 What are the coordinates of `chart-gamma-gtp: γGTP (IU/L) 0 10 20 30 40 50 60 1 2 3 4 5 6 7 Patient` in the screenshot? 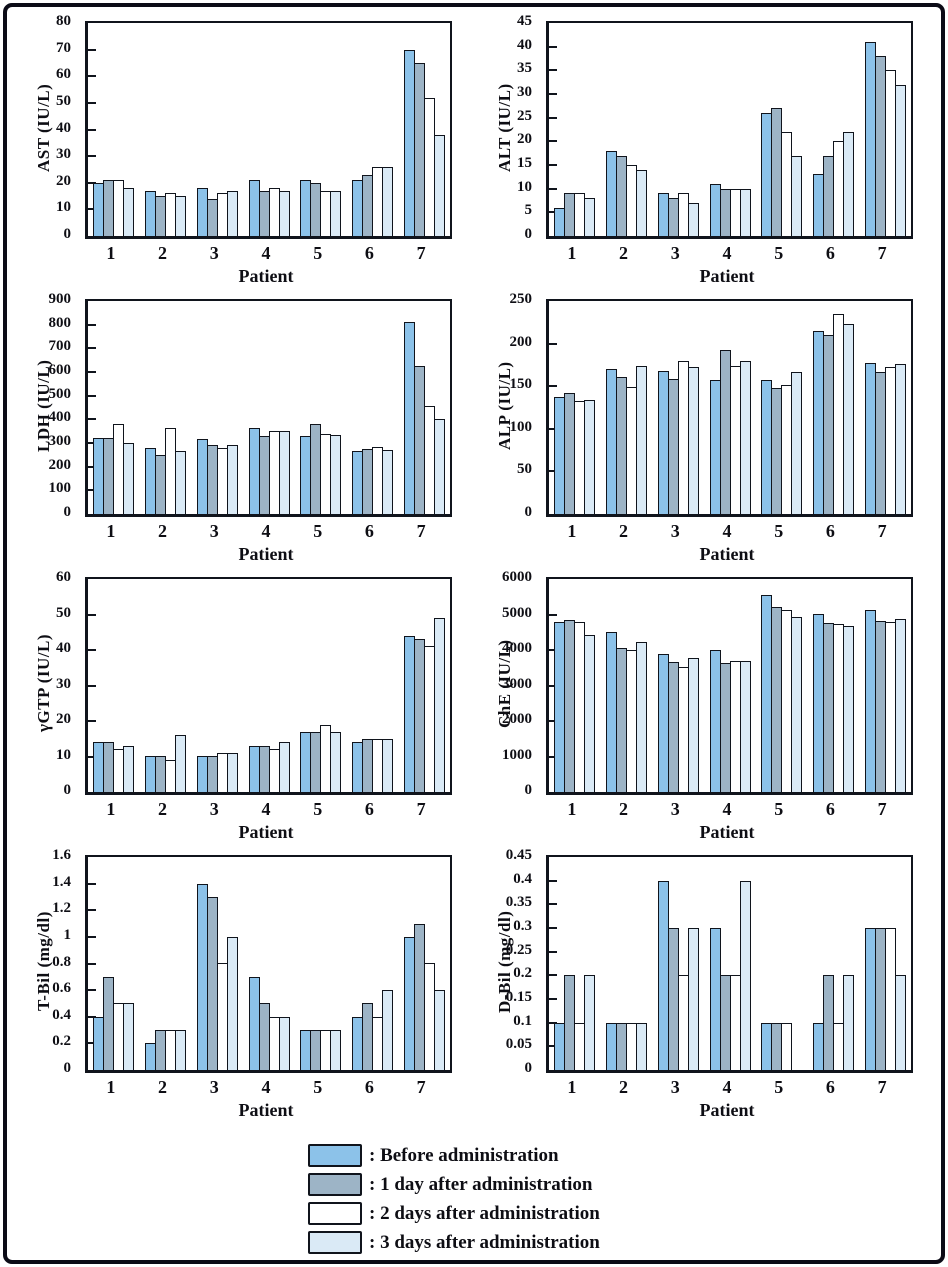 It's located at (243, 704).